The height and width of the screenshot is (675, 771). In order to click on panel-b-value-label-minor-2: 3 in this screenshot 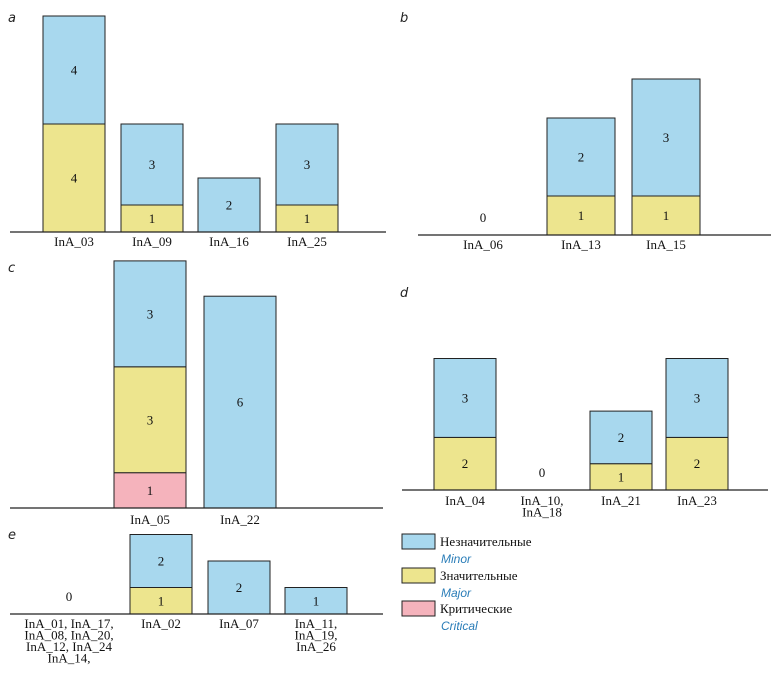, I will do `click(666, 137)`.